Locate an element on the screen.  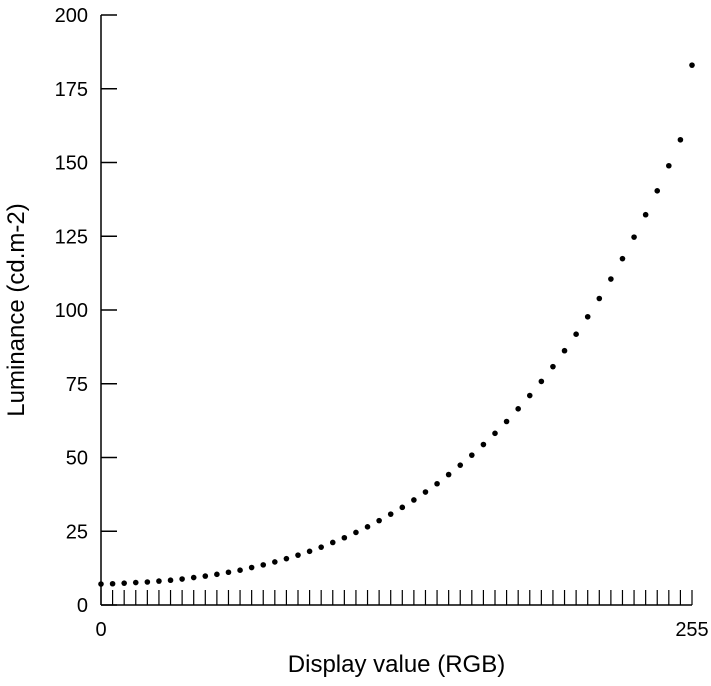
y-tick-label: 25 is located at coordinates (77, 532).